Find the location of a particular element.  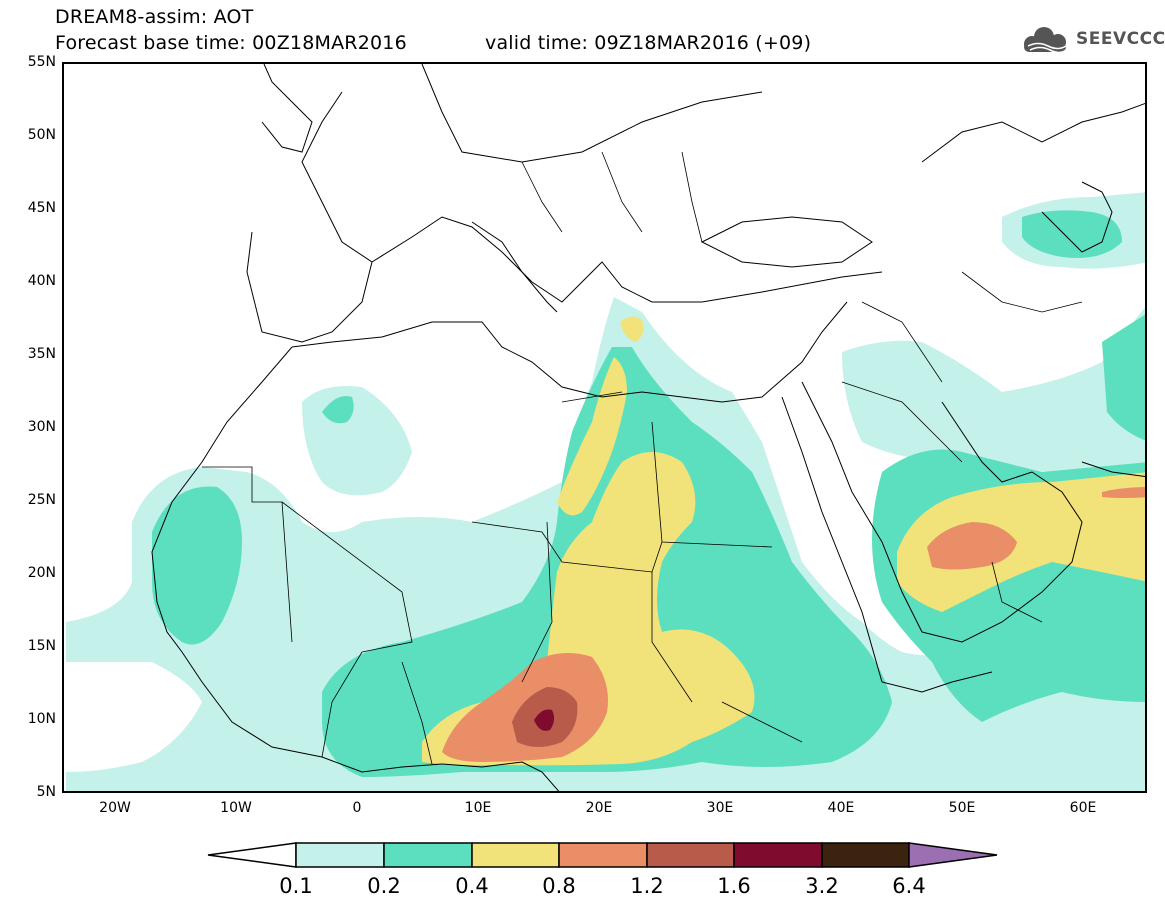

aot-area-sahara-west is located at coordinates (357, 441).